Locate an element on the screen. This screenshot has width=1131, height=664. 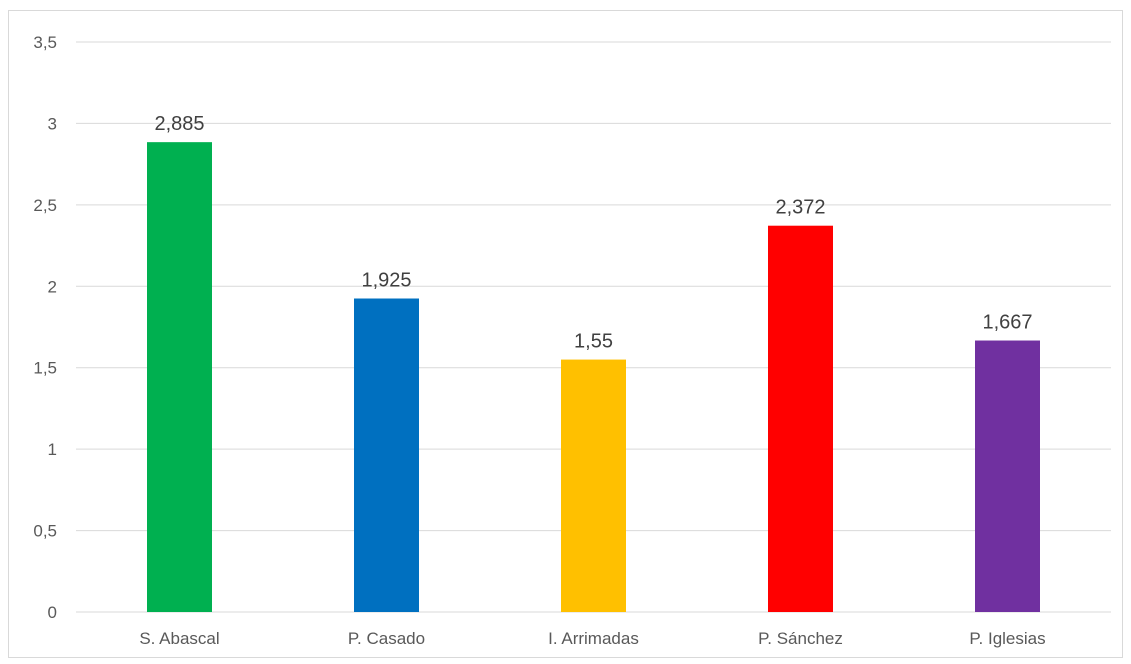
y-tick-label: 3,5 is located at coordinates (45, 42).